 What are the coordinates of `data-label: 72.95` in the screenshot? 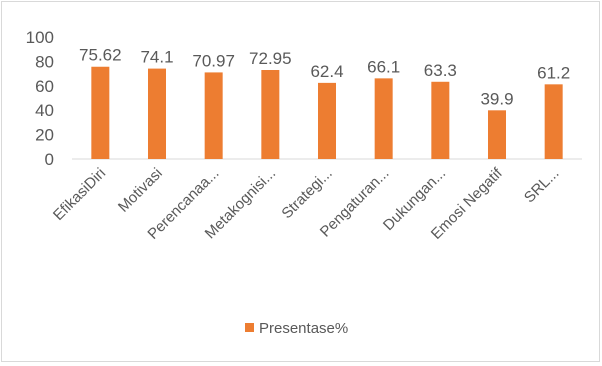 It's located at (270, 58).